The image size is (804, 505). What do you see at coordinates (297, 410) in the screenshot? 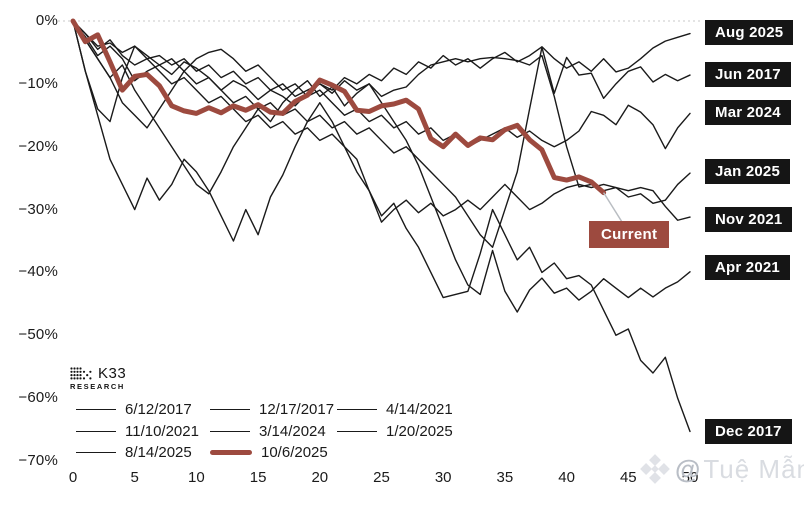
I see `legend-label: 12/17/2017` at bounding box center [297, 410].